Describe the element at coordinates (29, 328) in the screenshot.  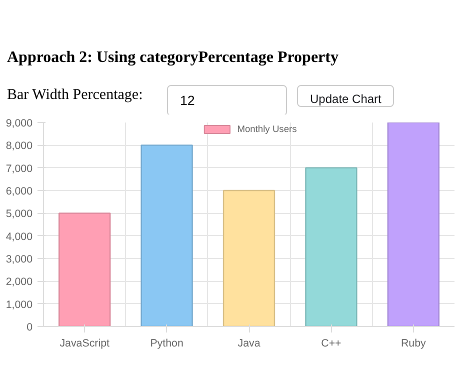
I see `y-tick-label: 0` at that location.